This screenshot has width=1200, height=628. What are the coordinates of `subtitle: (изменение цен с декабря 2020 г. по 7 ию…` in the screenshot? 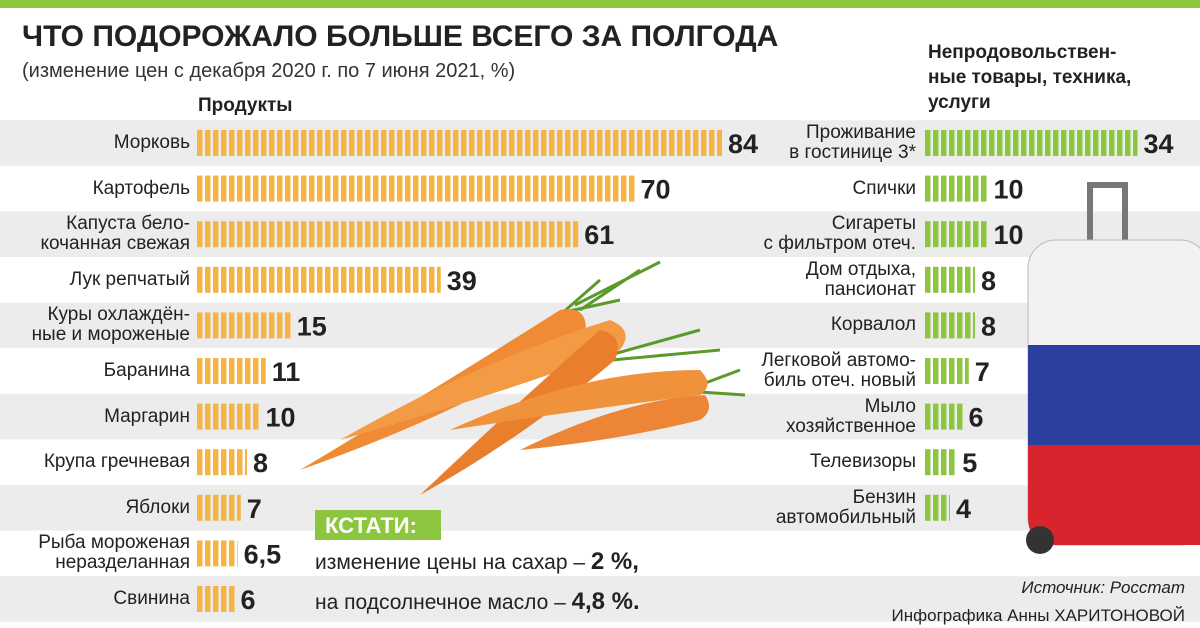 It's located at (269, 71).